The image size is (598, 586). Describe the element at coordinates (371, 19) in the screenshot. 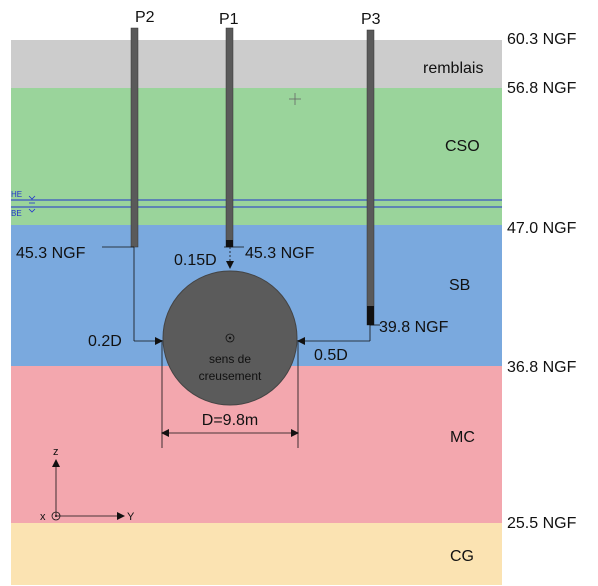

I see `pile-name-p3: P3` at that location.